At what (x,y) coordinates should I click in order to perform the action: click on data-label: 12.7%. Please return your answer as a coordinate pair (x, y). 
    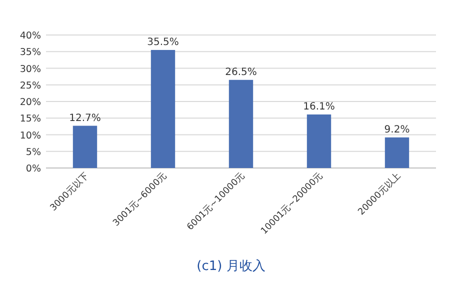
    Looking at the image, I should click on (85, 118).